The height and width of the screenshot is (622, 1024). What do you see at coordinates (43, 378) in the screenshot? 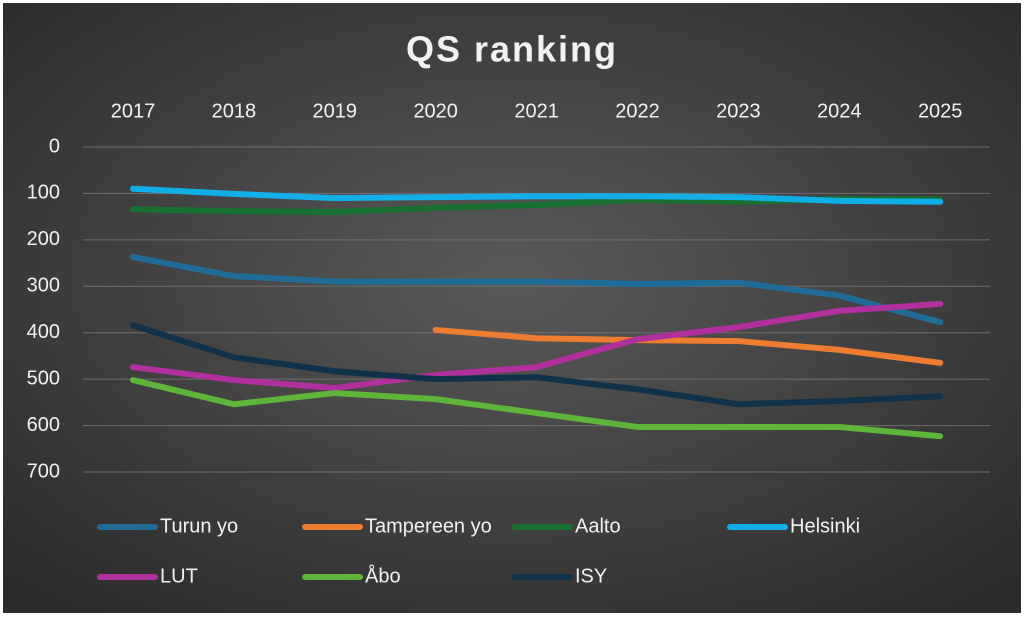
I see `y-tick-label: 500` at bounding box center [43, 378].